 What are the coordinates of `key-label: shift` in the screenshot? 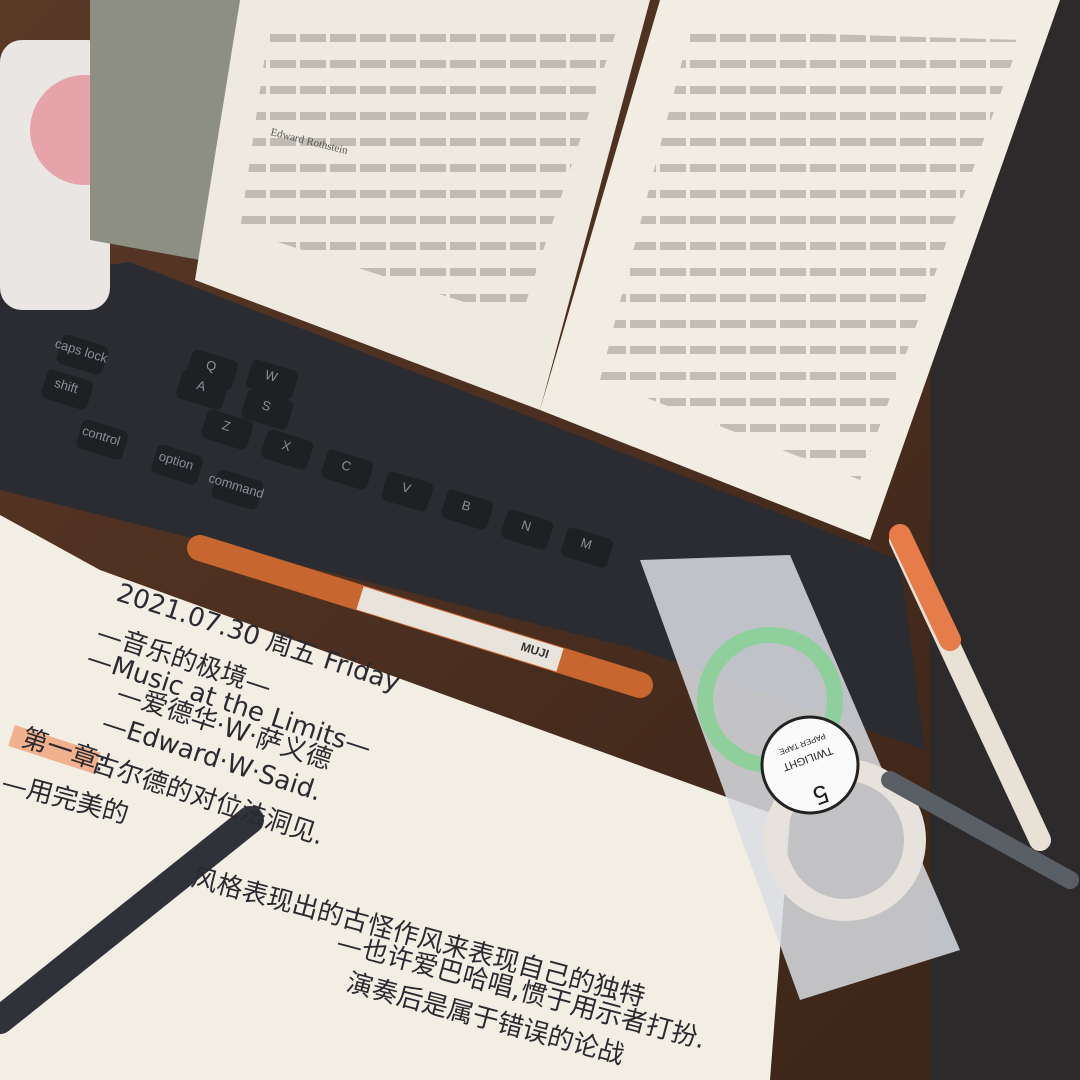 It's located at (67, 385).